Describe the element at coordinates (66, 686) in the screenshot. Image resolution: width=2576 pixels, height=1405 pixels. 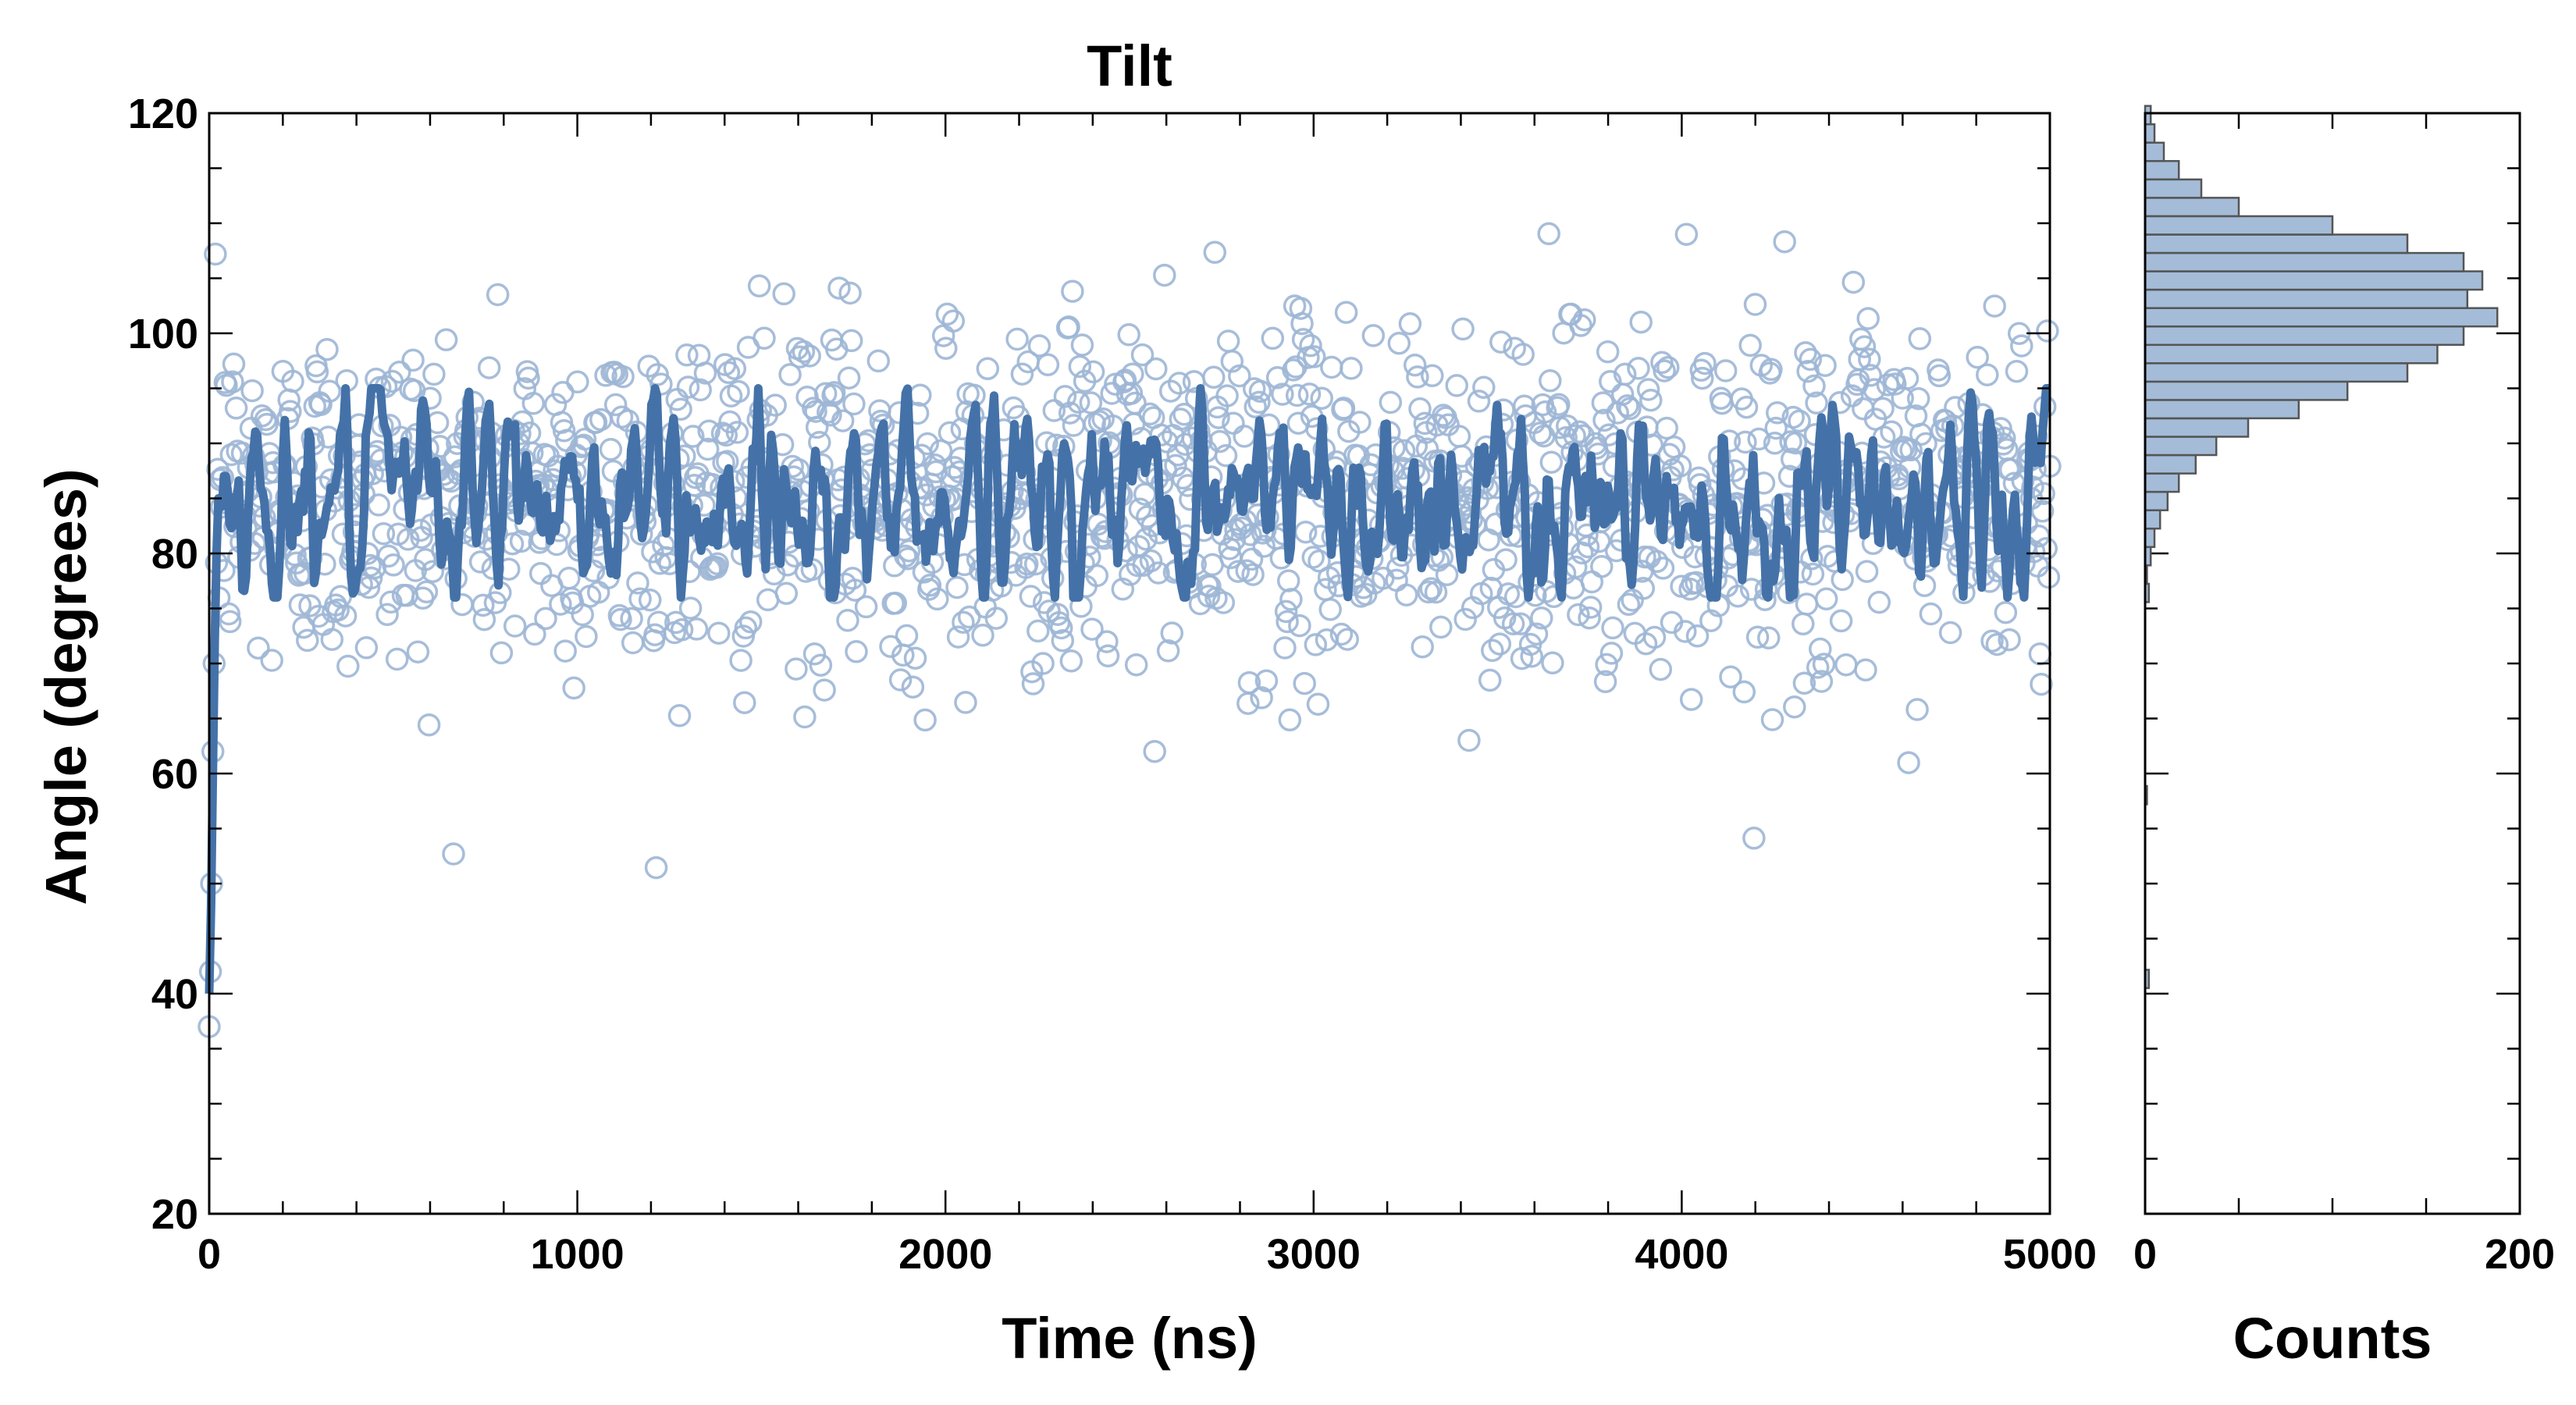
I see `y-axis-title: Angle (degrees)` at that location.